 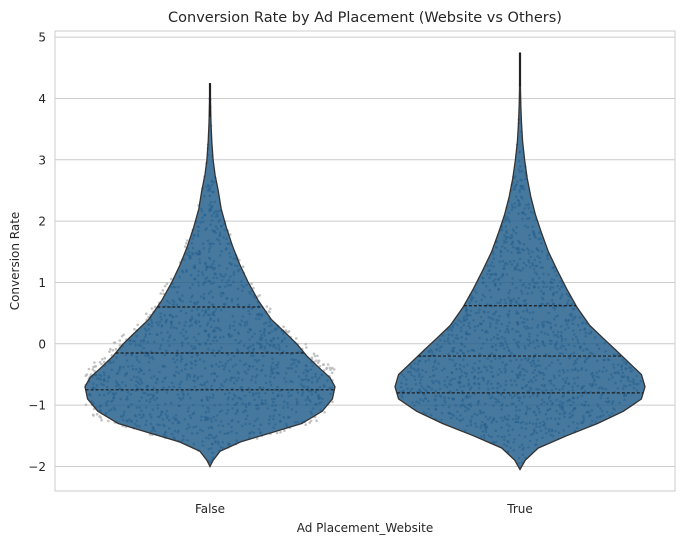 What do you see at coordinates (37, 467) in the screenshot?
I see `y-tick-label: −2` at bounding box center [37, 467].